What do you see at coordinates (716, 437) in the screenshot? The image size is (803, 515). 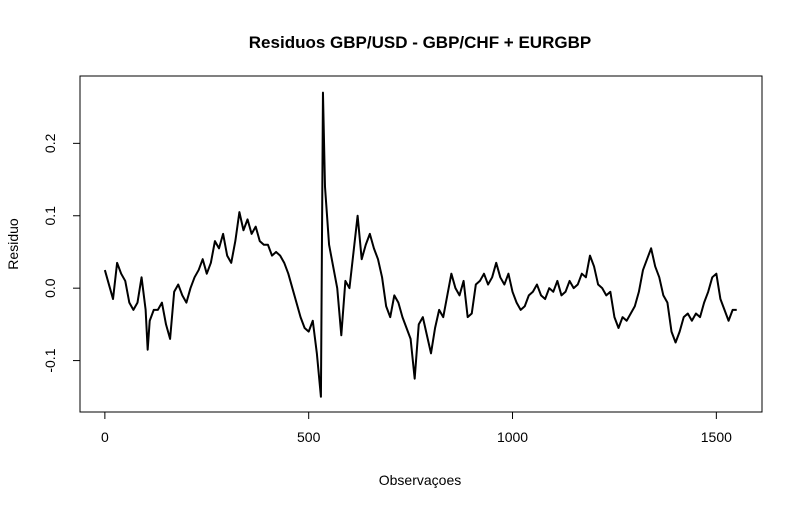 I see `x-tick-label: 1500` at bounding box center [716, 437].